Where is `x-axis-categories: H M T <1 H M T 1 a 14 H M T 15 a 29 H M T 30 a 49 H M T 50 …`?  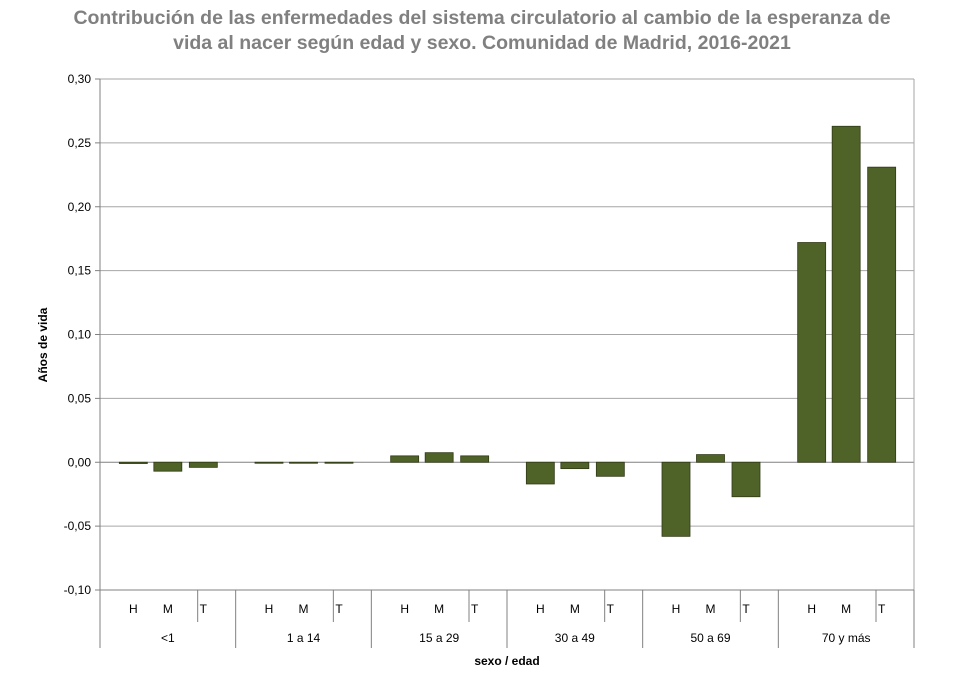 x-axis-categories: H M T <1 H M T 1 a 14 H M T 15 a 29 H M T 30 a 49 H M T 50 … is located at coordinates (507, 623).